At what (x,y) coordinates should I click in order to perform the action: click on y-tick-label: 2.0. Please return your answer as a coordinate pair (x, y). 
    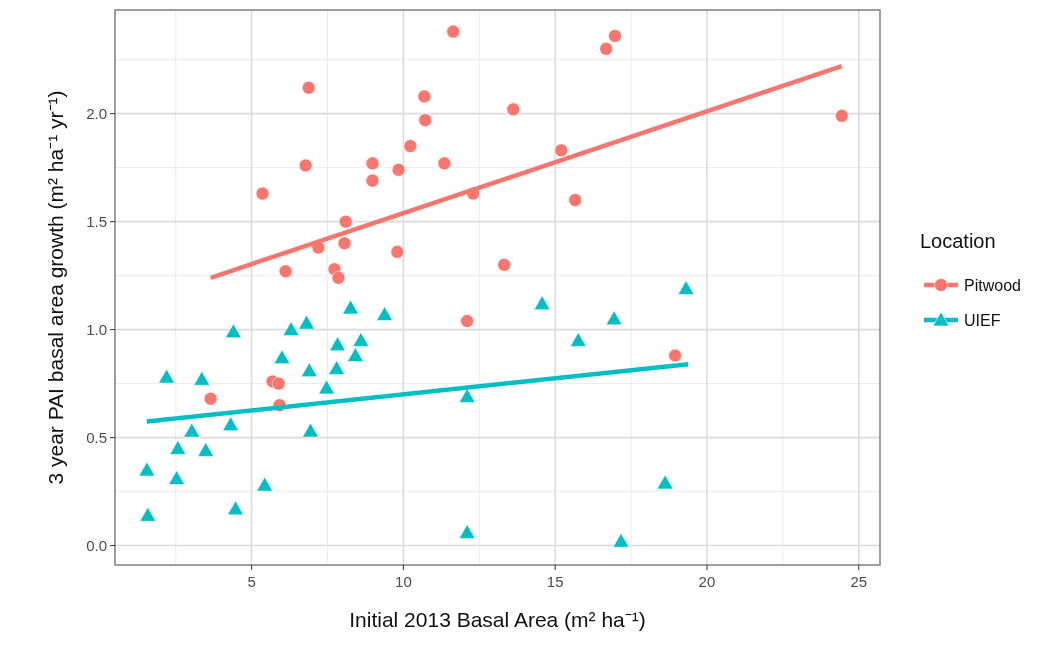
    Looking at the image, I should click on (96, 113).